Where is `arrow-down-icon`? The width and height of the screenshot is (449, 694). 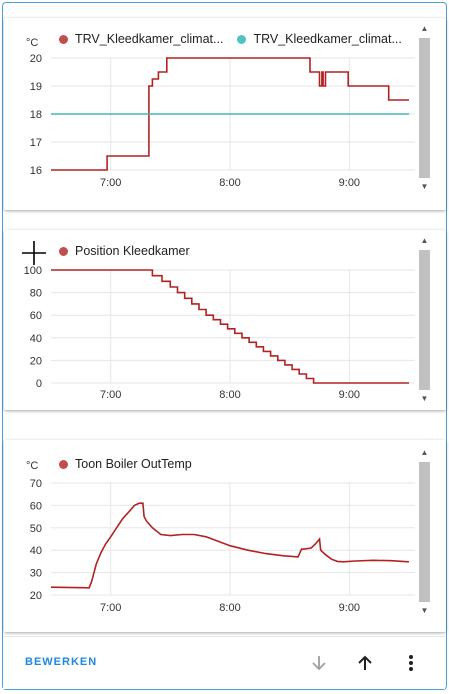
arrow-down-icon is located at coordinates (319, 663).